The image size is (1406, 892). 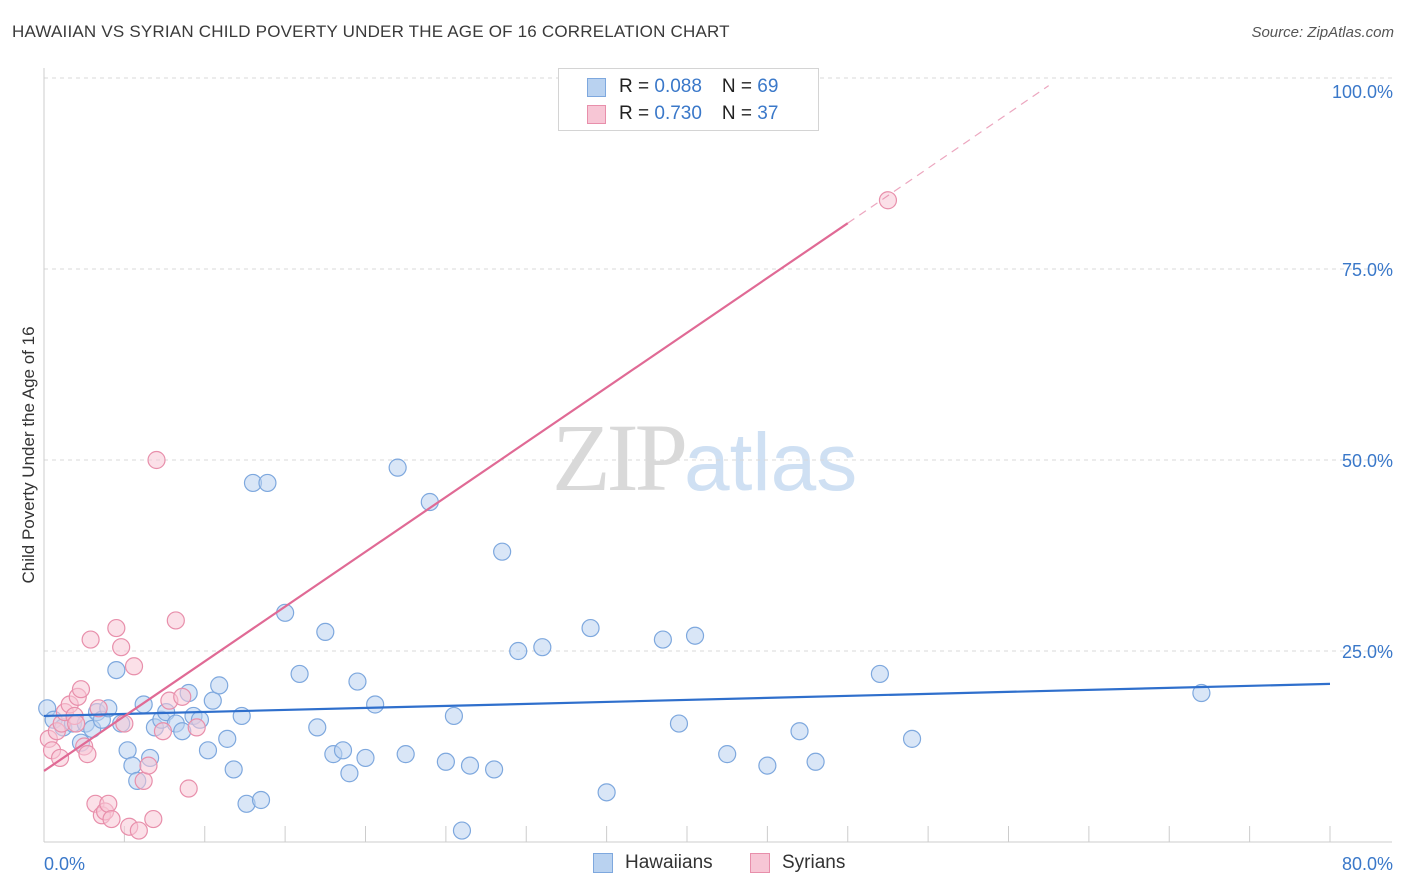 What do you see at coordinates (768, 86) in the screenshot?
I see `legend-n-value: 69` at bounding box center [768, 86].